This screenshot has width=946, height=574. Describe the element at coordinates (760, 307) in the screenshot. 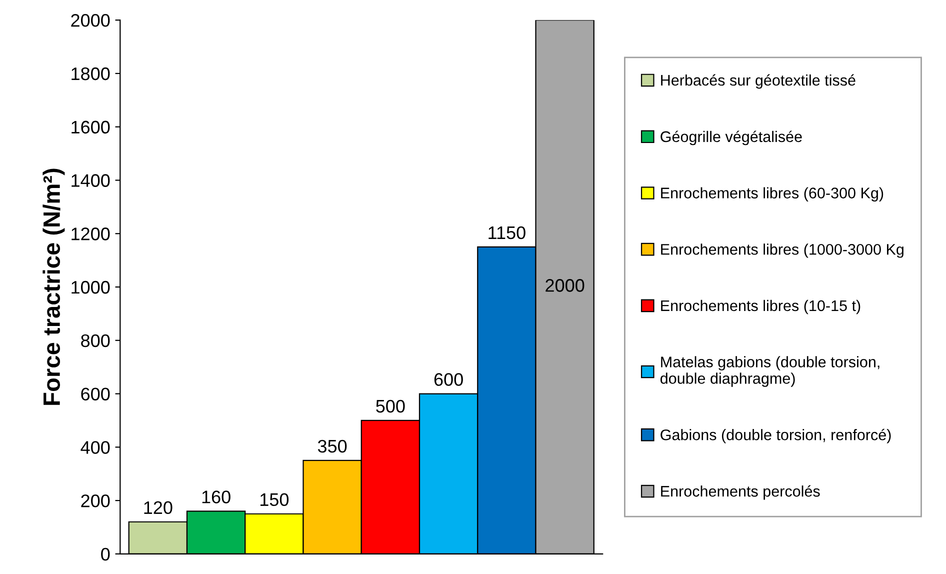

I see `legend-label: Enrochements libres (10-15 t)` at that location.